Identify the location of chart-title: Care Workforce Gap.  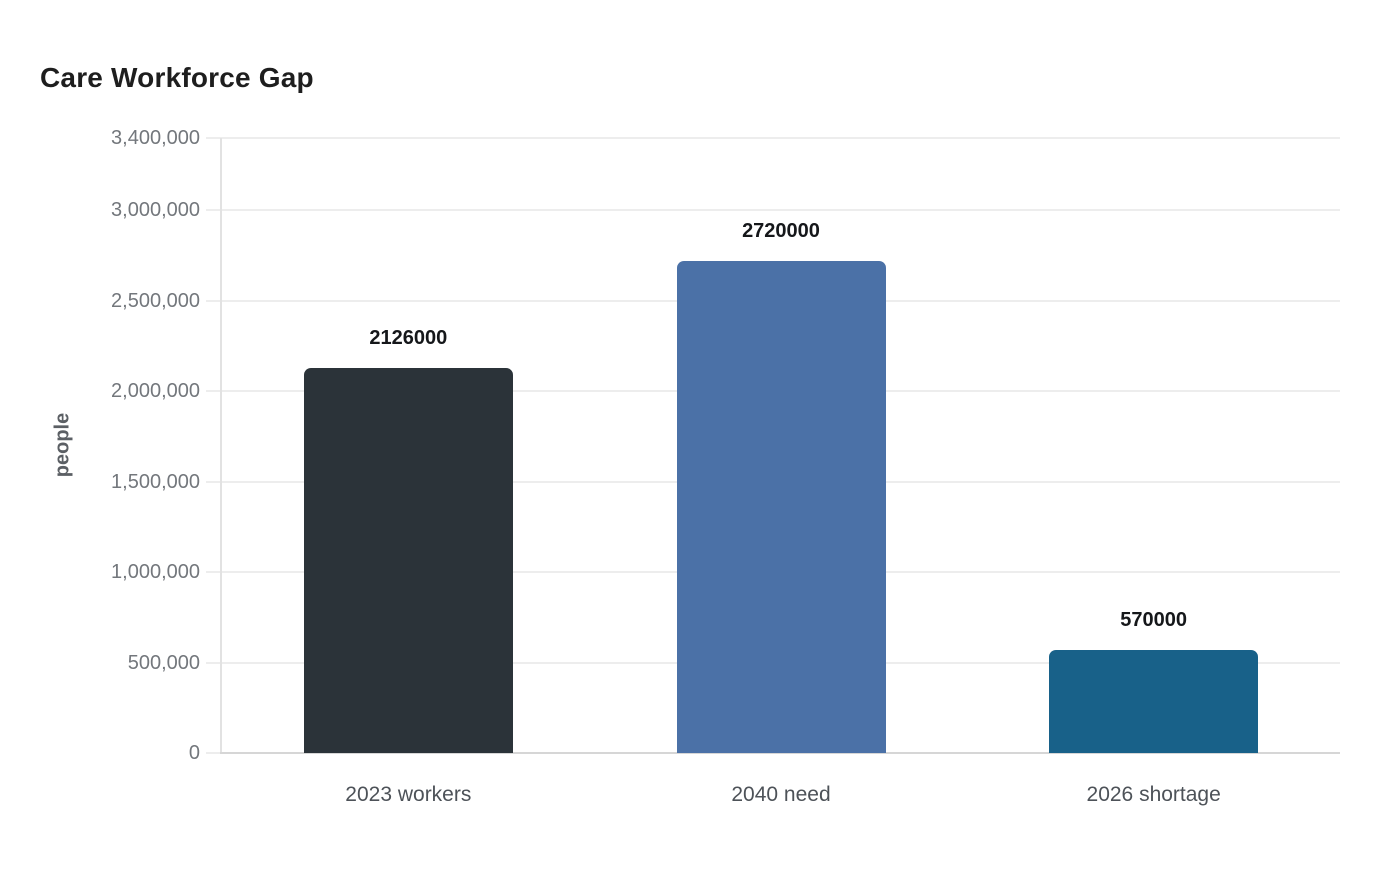
(177, 77).